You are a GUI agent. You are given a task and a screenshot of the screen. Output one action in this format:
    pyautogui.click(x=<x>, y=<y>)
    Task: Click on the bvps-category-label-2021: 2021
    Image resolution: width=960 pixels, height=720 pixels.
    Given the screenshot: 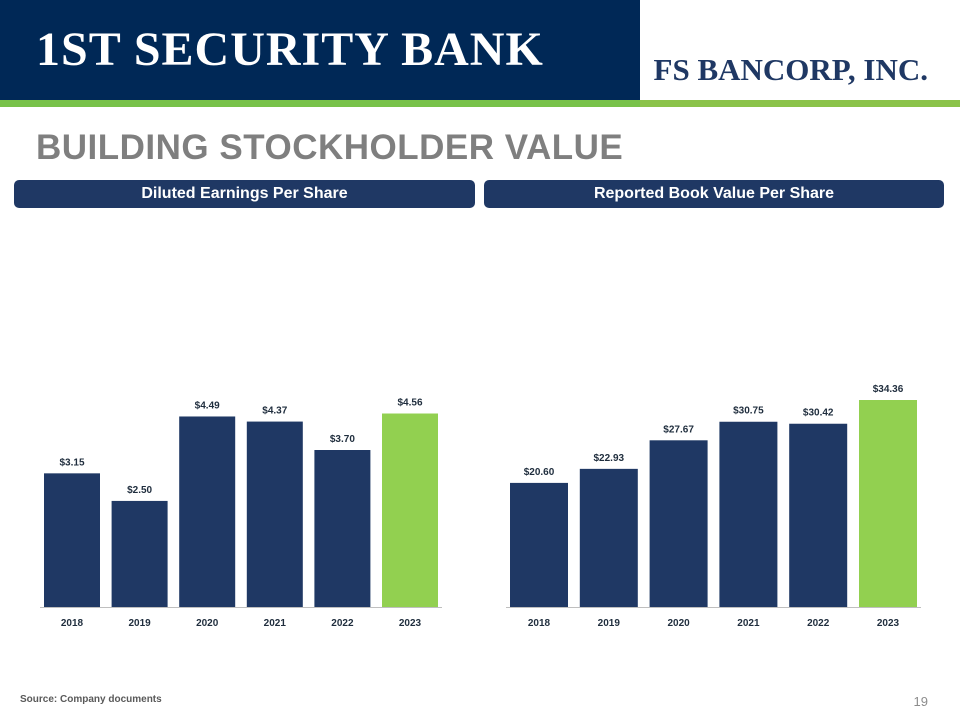 What is the action you would take?
    pyautogui.click(x=748, y=623)
    